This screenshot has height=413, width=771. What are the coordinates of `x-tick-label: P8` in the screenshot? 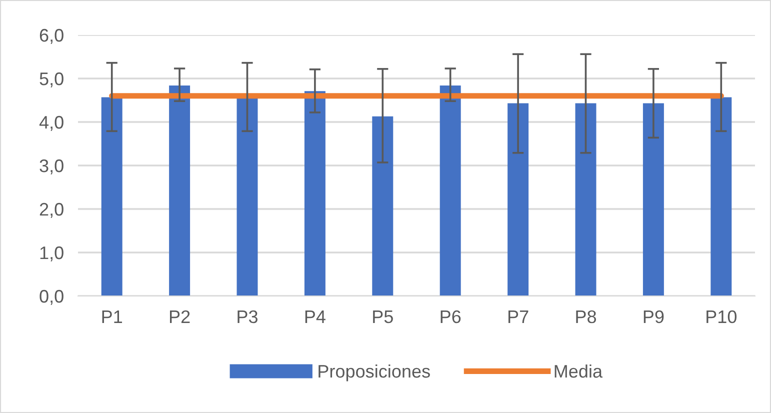 It's located at (586, 317).